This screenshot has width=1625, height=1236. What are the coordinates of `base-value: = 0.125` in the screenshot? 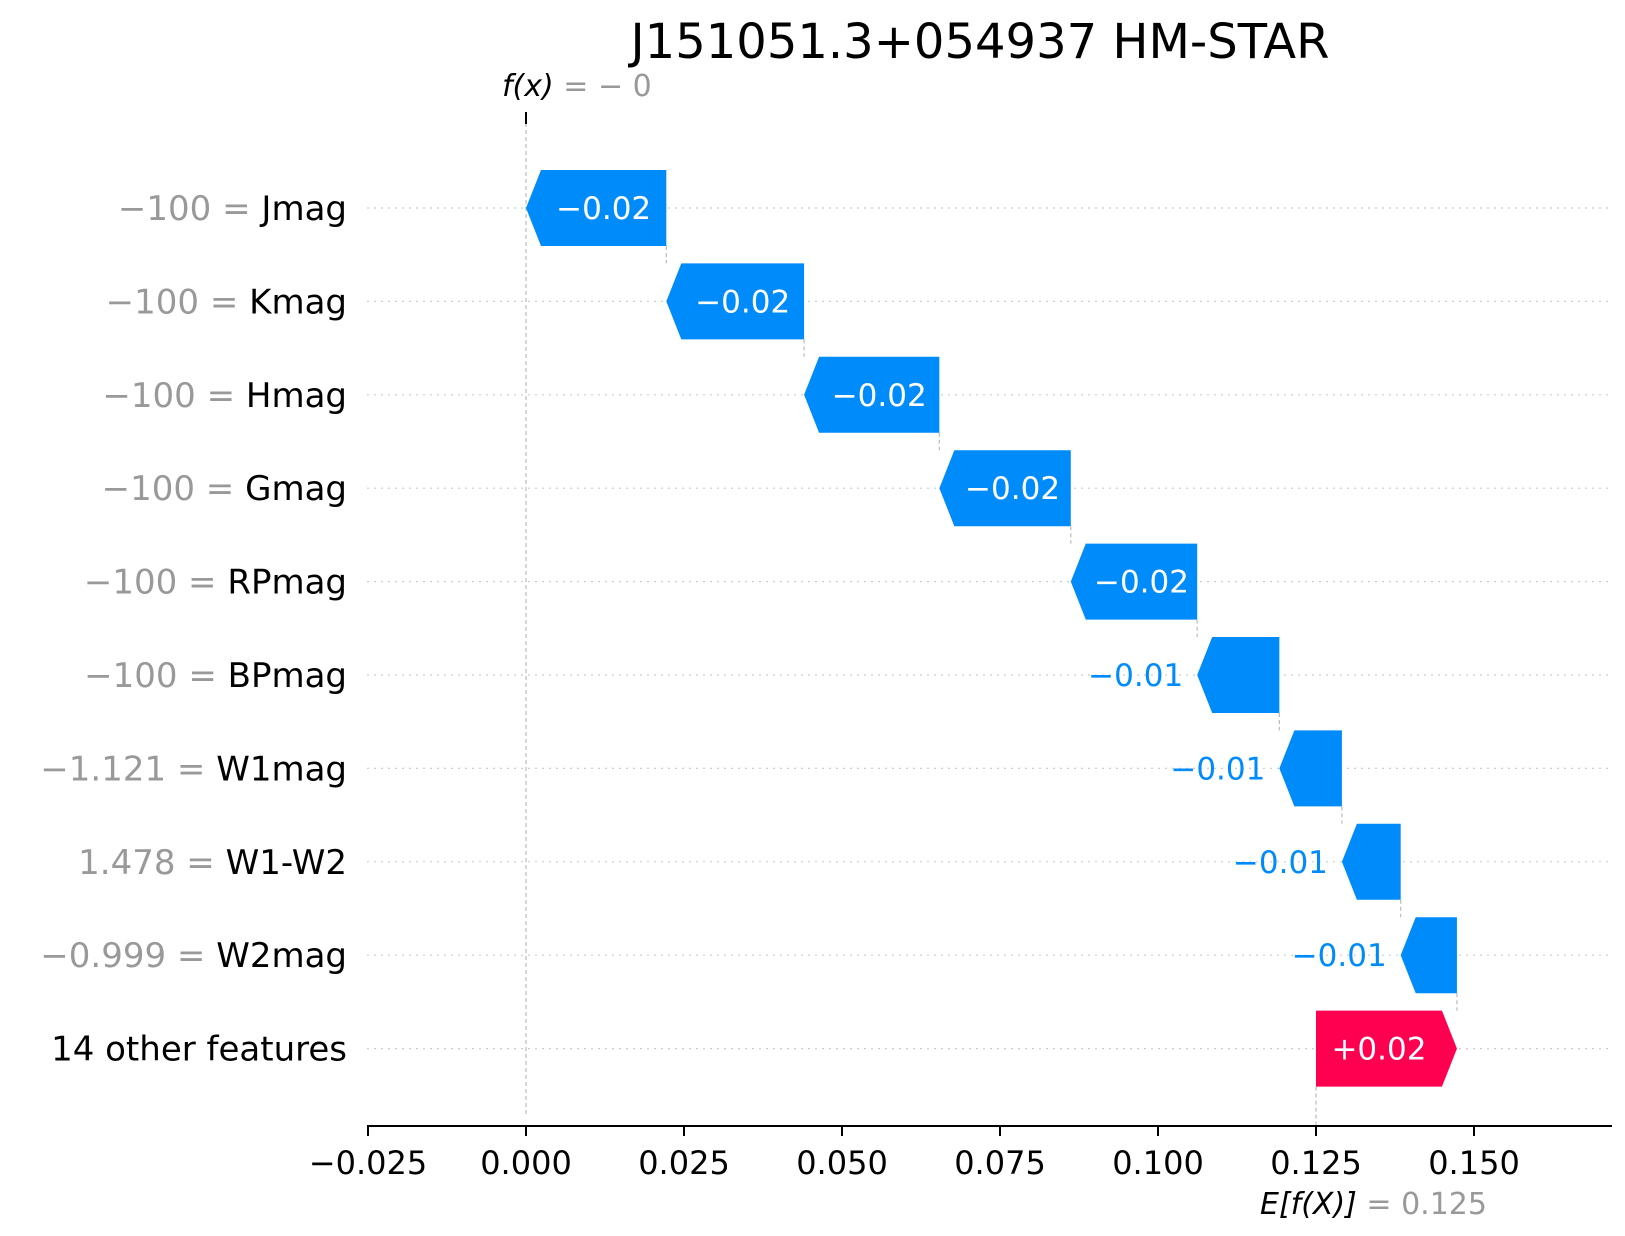 It's located at (1426, 1204).